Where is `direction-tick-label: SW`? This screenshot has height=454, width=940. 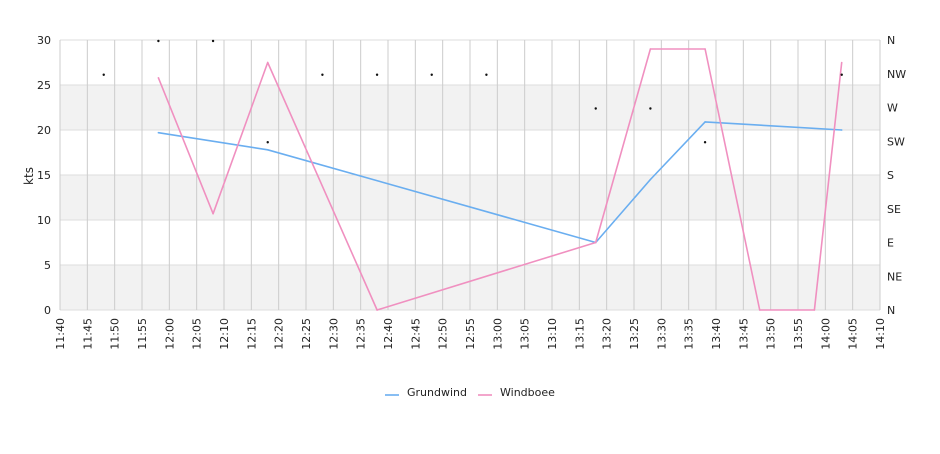
direction-tick-label: SW is located at coordinates (896, 141).